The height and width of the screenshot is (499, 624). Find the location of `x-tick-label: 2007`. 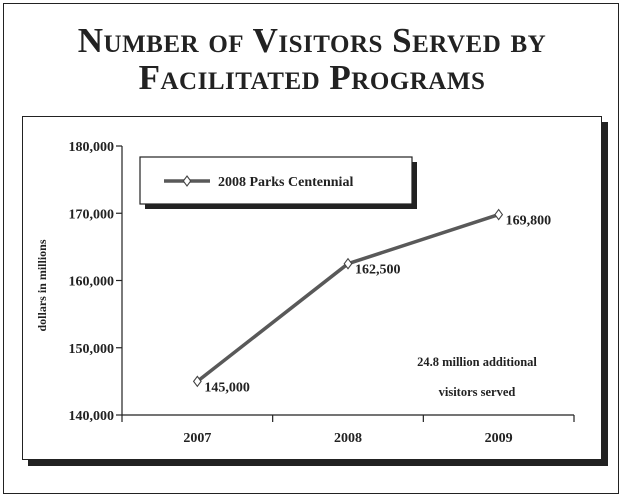

x-tick-label: 2007 is located at coordinates (197, 438).